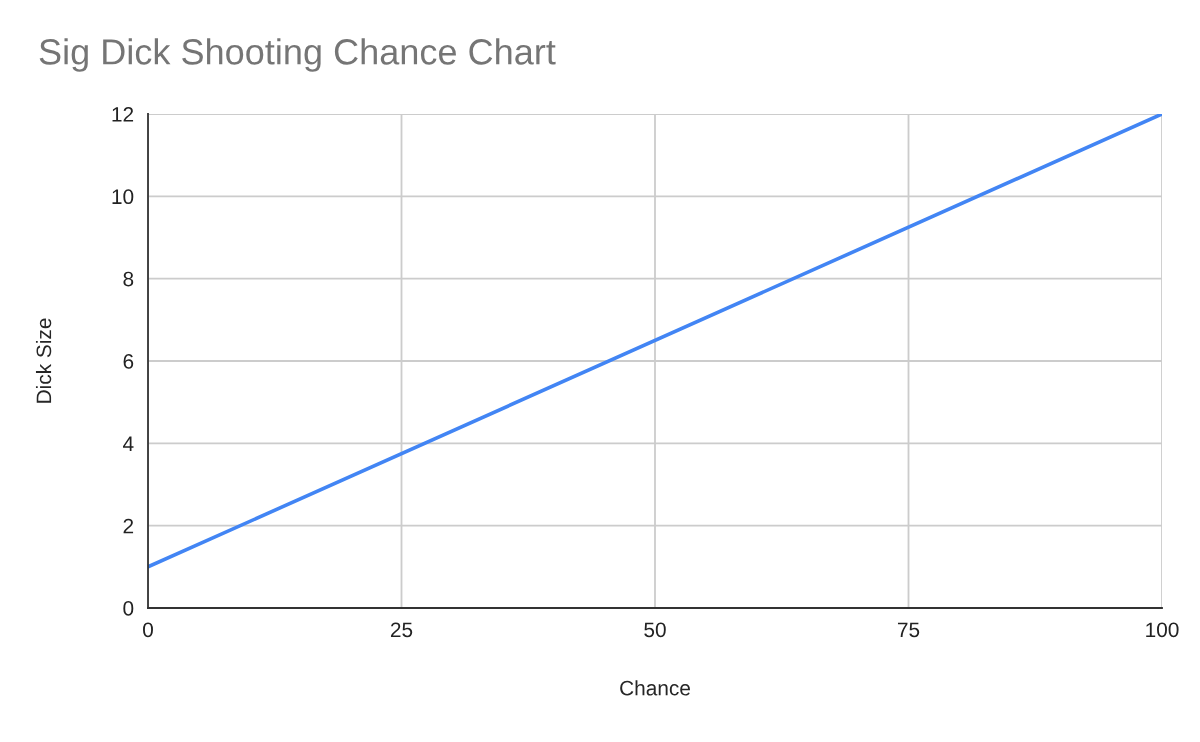 The width and height of the screenshot is (1200, 742). I want to click on y-tick-label: 10, so click(123, 197).